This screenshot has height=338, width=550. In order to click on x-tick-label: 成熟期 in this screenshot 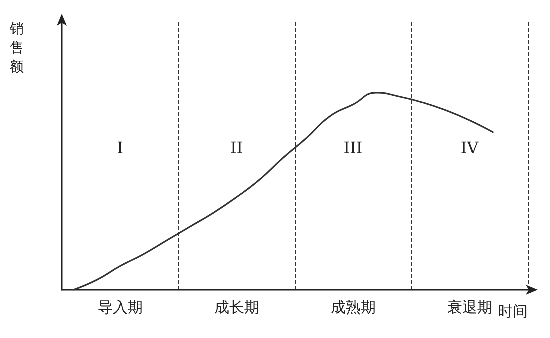, I will do `click(353, 307)`.